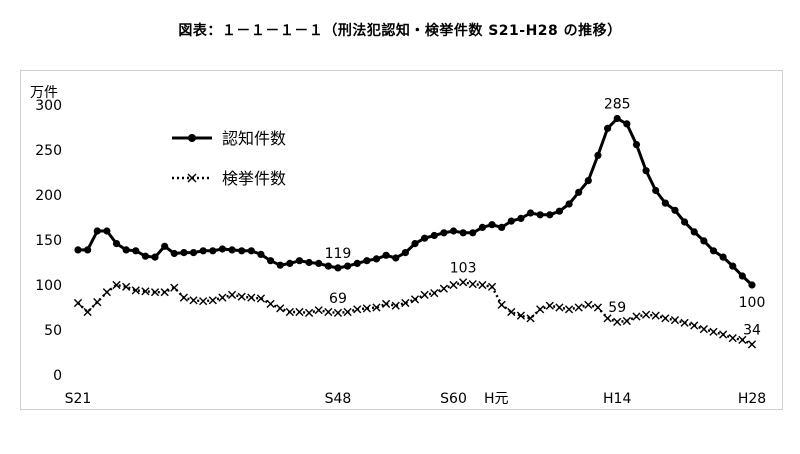 Image resolution: width=800 pixels, height=454 pixels. Describe the element at coordinates (338, 399) in the screenshot. I see `x-tick-label: S48` at that location.